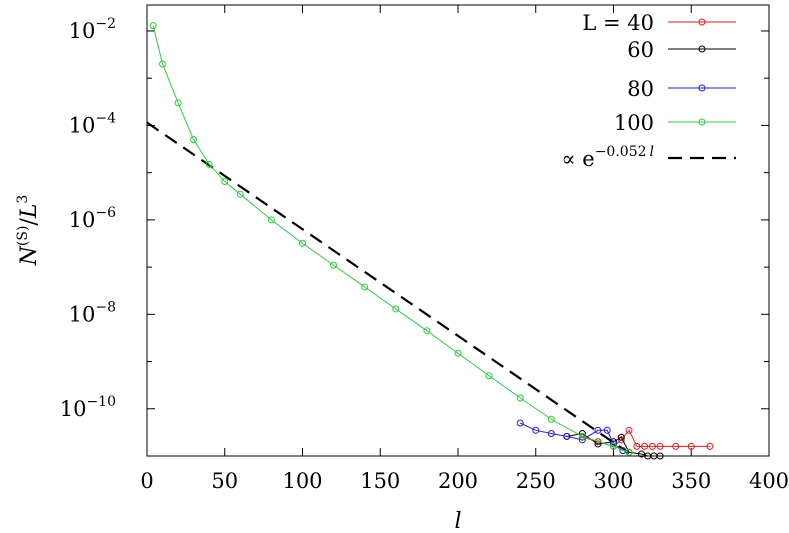 Image resolution: width=789 pixels, height=533 pixels. I want to click on y-tick-exponent: −6, so click(105, 213).